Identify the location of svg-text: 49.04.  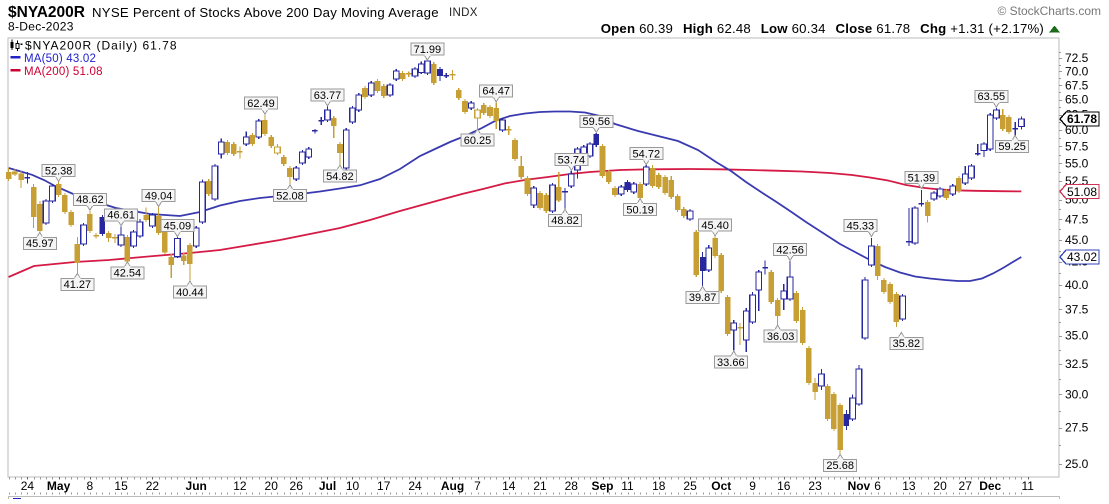
(159, 196).